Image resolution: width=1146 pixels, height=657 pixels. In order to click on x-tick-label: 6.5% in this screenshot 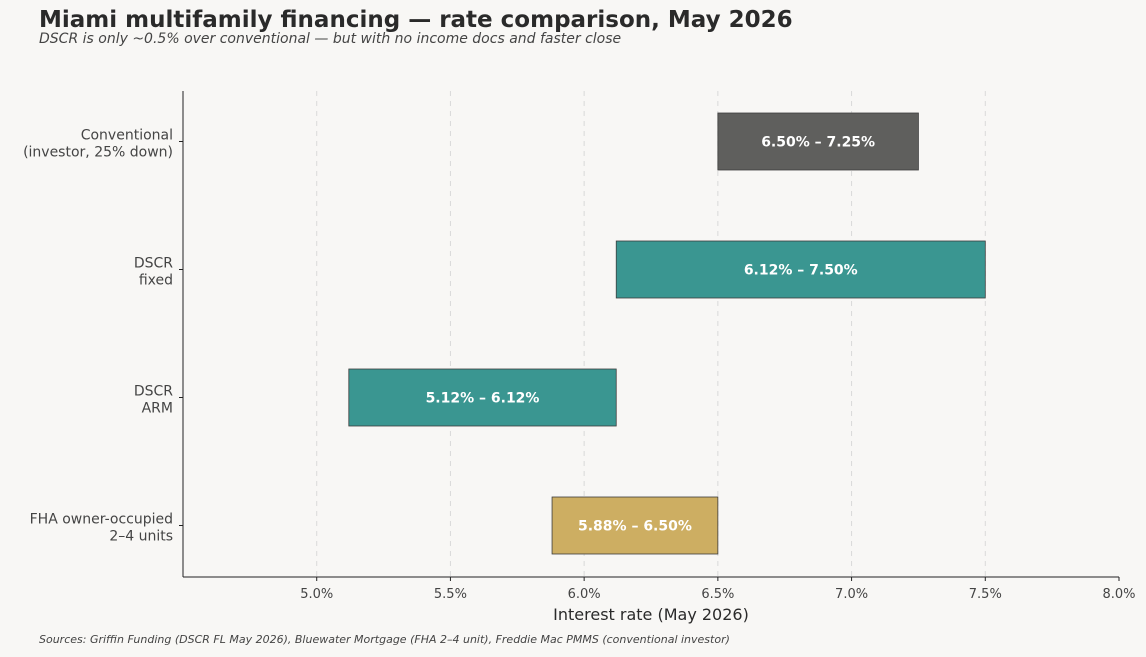, I will do `click(717, 594)`.